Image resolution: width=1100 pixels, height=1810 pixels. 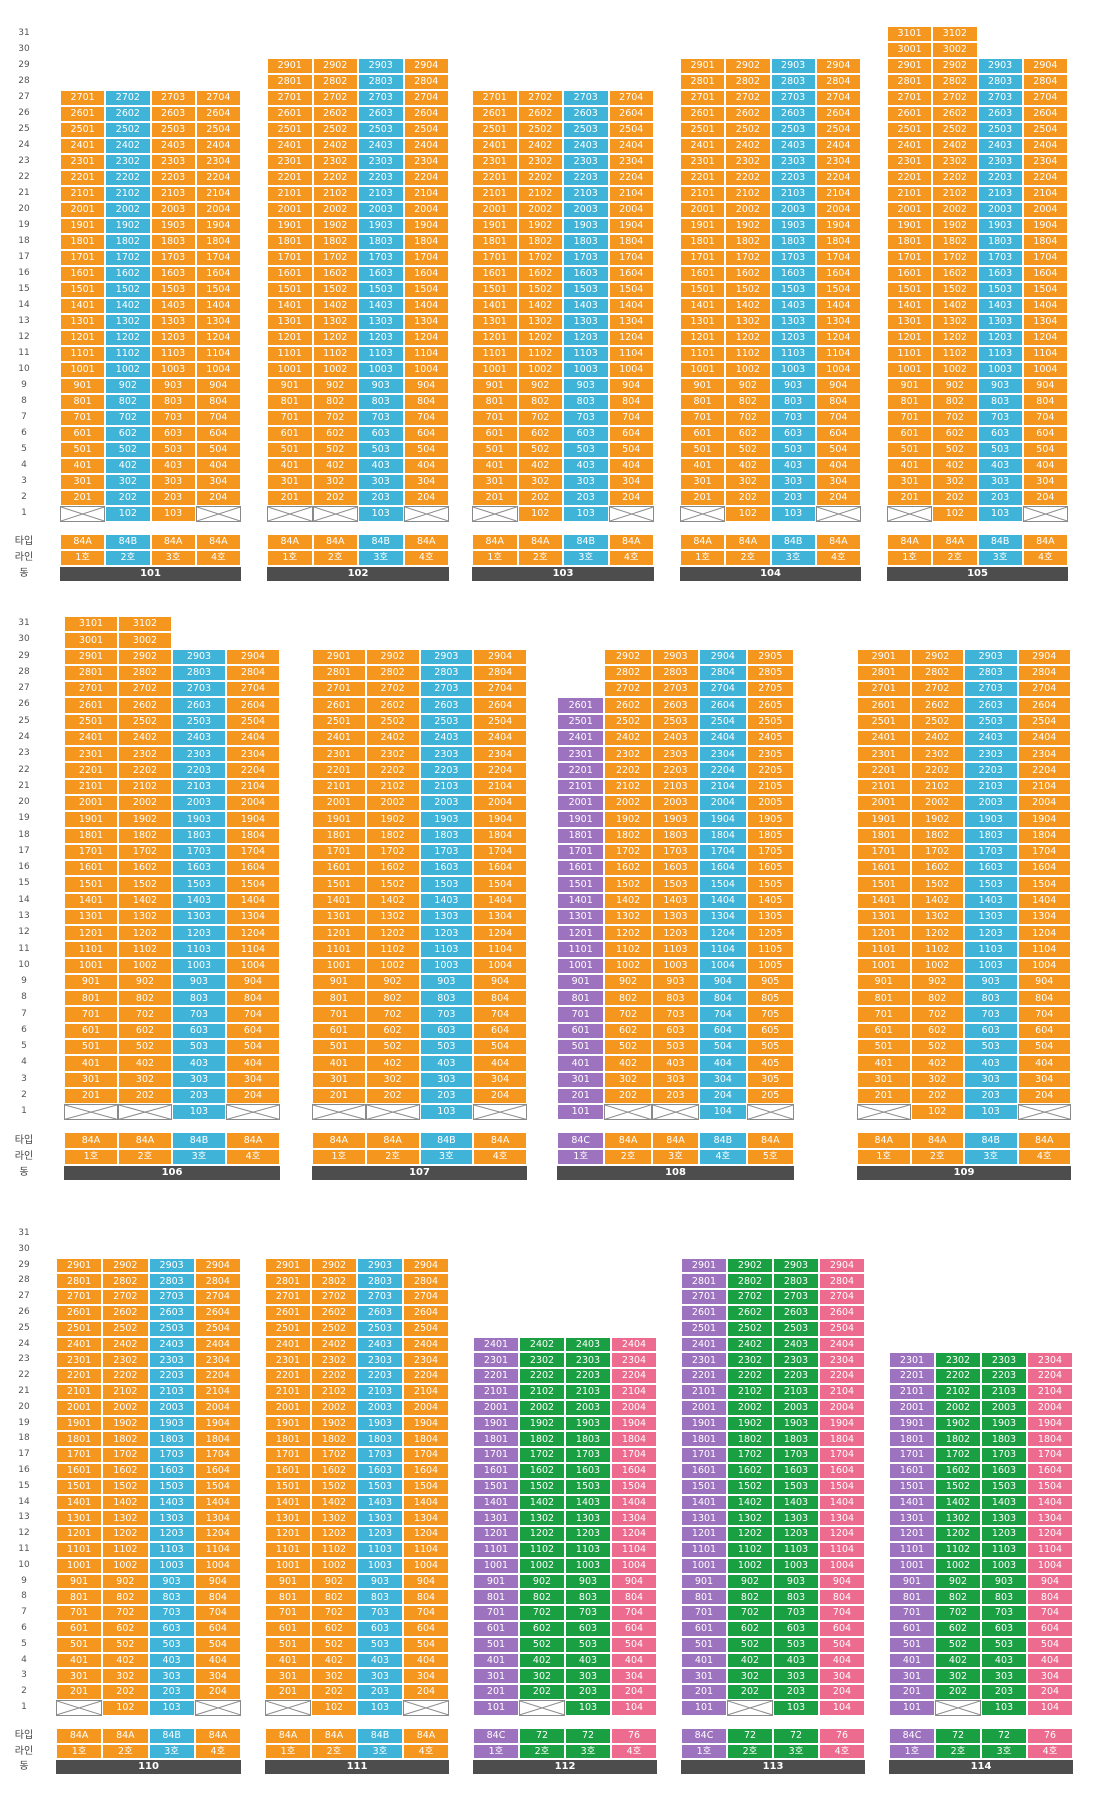 What do you see at coordinates (199, 754) in the screenshot?
I see `unit-cell: 2303` at bounding box center [199, 754].